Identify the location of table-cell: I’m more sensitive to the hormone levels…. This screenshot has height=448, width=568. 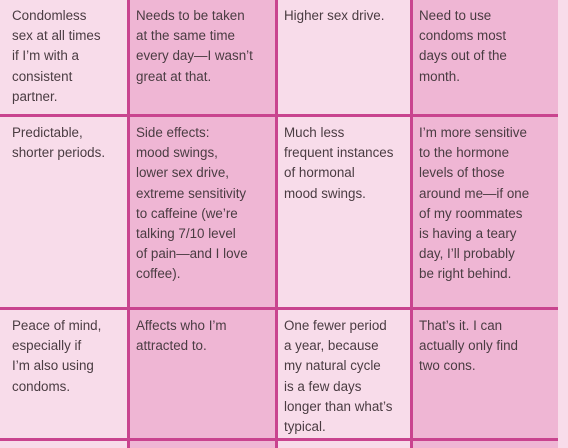
(485, 212).